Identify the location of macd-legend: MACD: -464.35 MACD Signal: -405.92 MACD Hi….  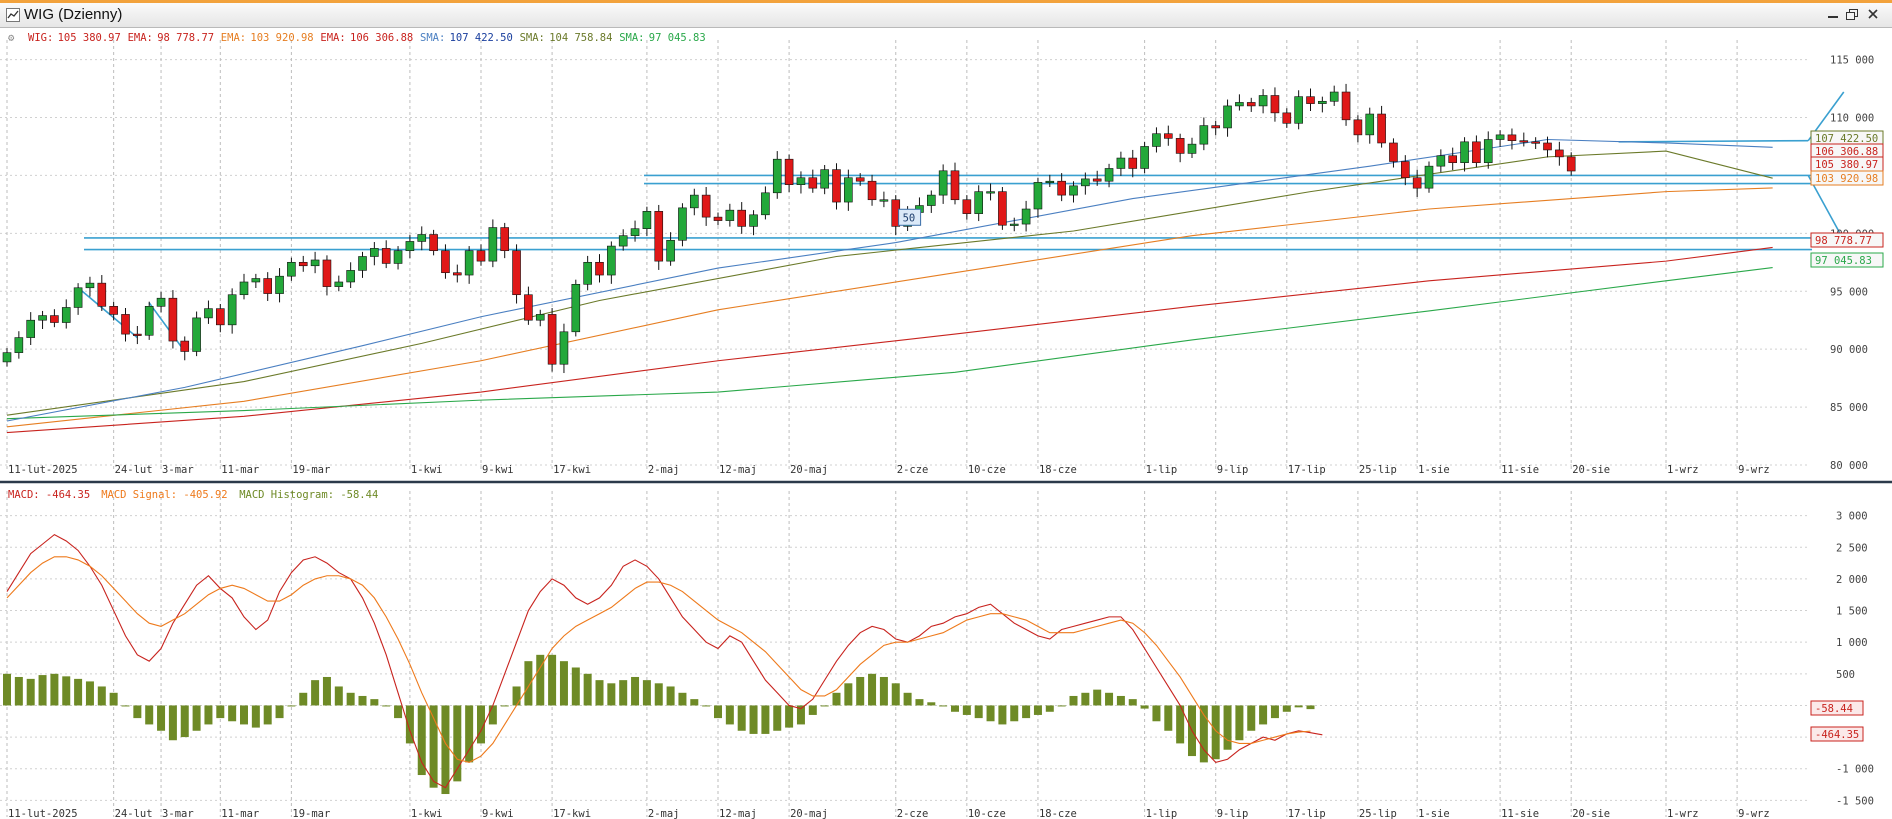
(193, 495).